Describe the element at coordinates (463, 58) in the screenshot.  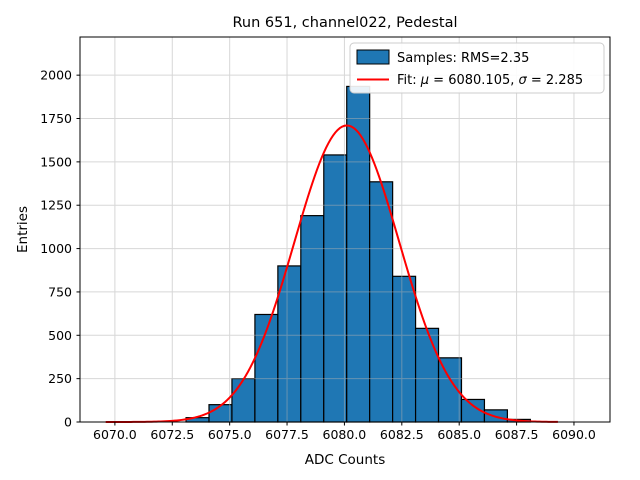
I see `legend-label-samples: Samples: RMS=2.35` at that location.